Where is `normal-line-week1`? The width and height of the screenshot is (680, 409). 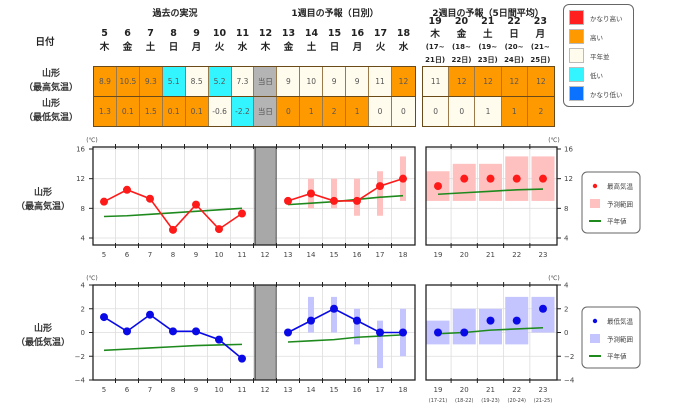
normal-line-week1 is located at coordinates (345, 338).